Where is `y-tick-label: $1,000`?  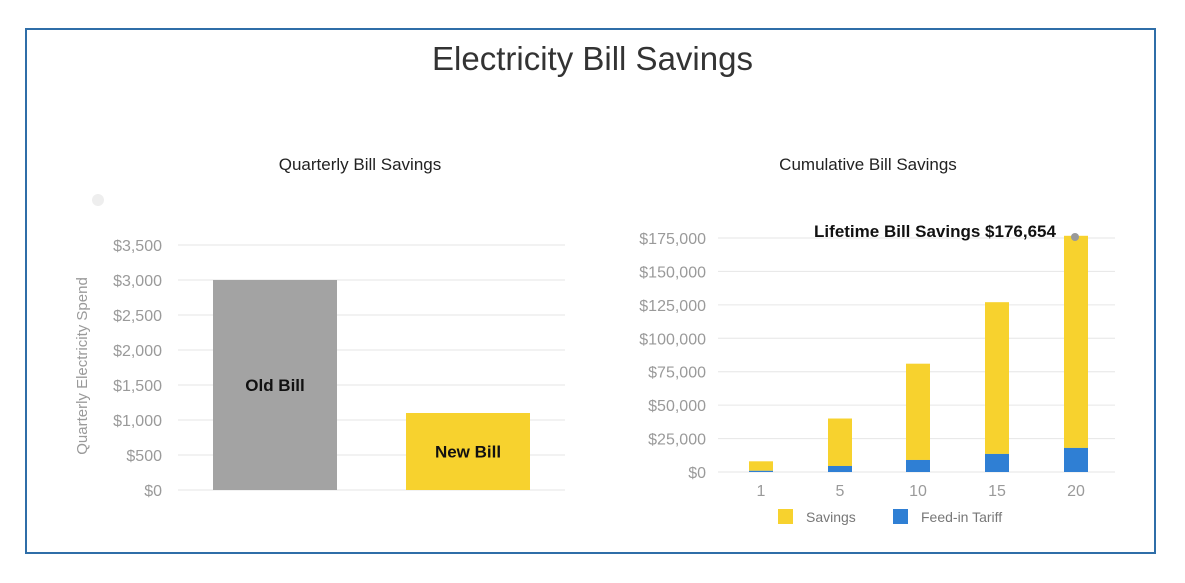 y-tick-label: $1,000 is located at coordinates (137, 421).